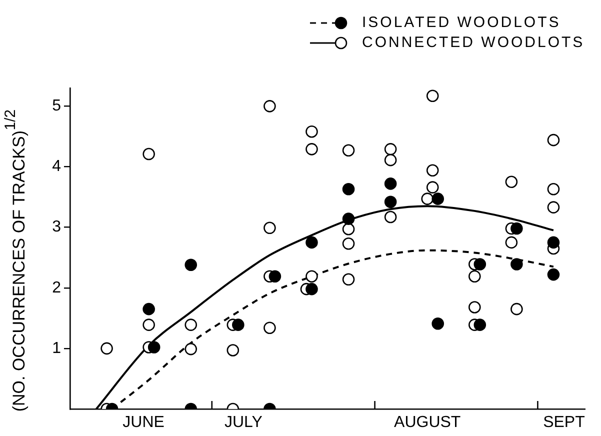 The width and height of the screenshot is (601, 436). What do you see at coordinates (243, 423) in the screenshot?
I see `x-tick-label: JULY` at bounding box center [243, 423].